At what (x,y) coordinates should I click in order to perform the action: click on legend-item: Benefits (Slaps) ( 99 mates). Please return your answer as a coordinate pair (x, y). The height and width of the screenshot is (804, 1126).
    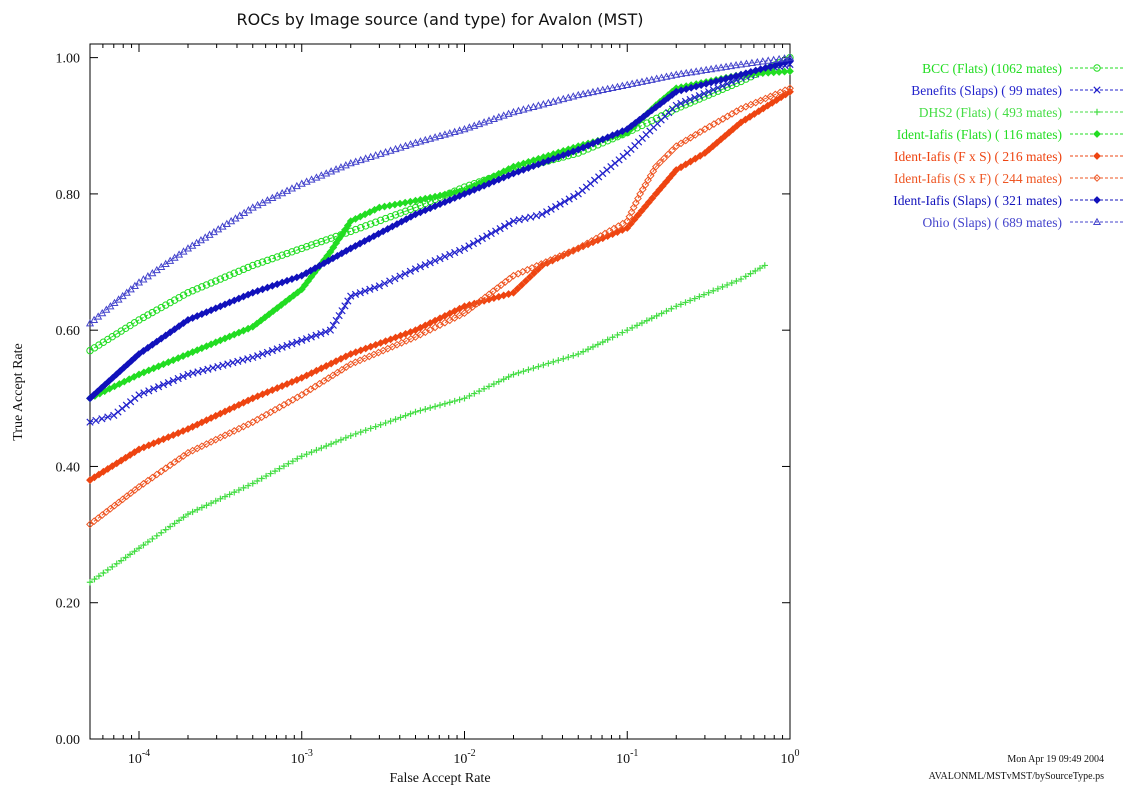
    Looking at the image, I should click on (1017, 90).